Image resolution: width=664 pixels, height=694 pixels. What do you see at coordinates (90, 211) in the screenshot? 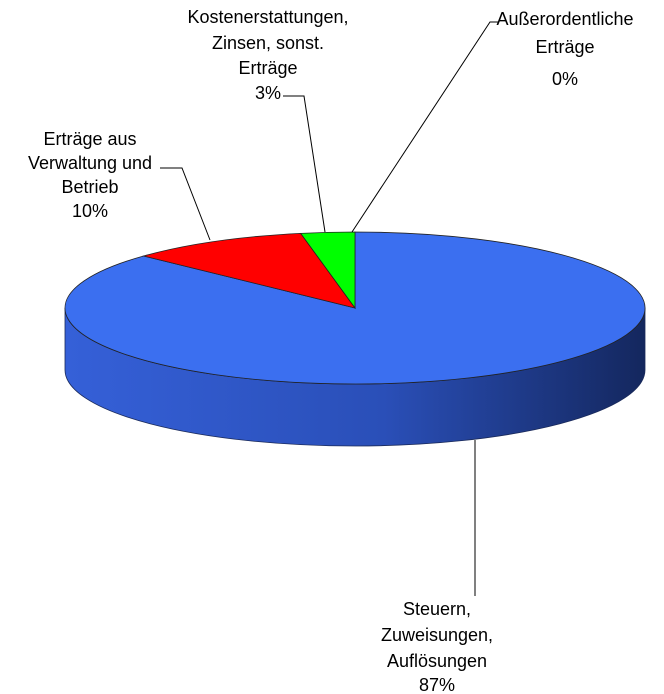
I see `value-label: 10%` at bounding box center [90, 211].